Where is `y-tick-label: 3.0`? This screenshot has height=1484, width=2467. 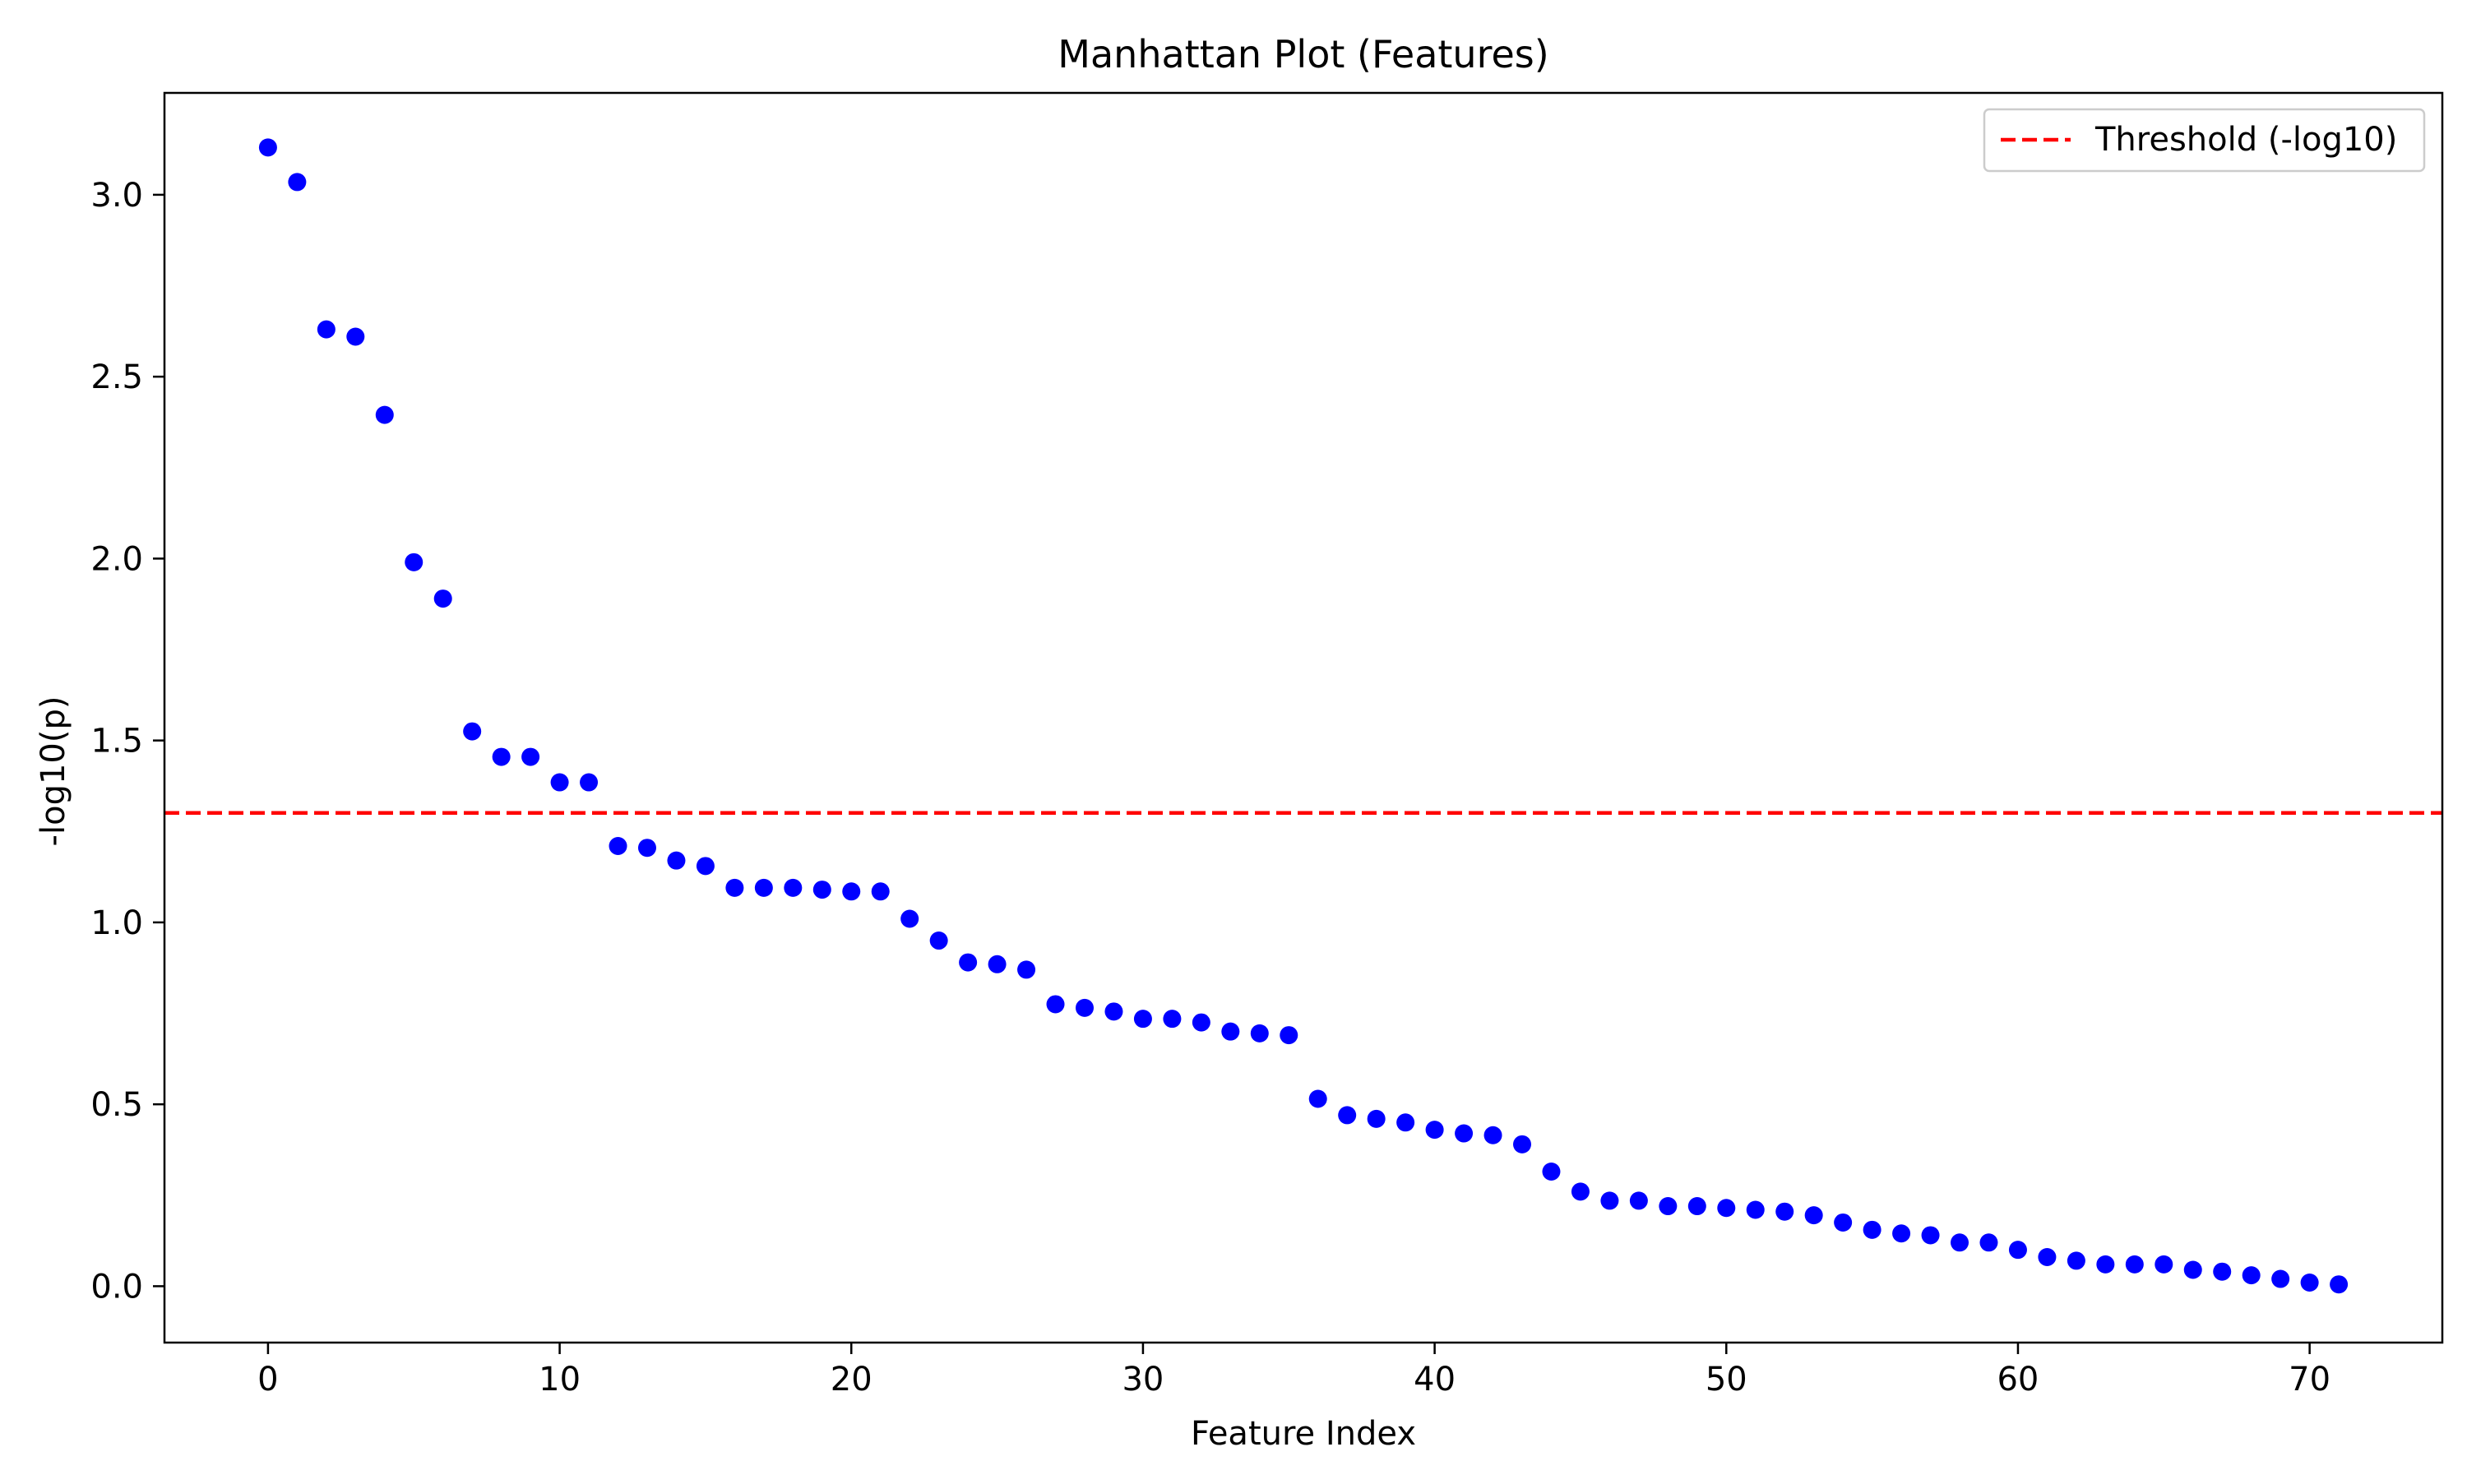
y-tick-label: 3.0 is located at coordinates (116, 196).